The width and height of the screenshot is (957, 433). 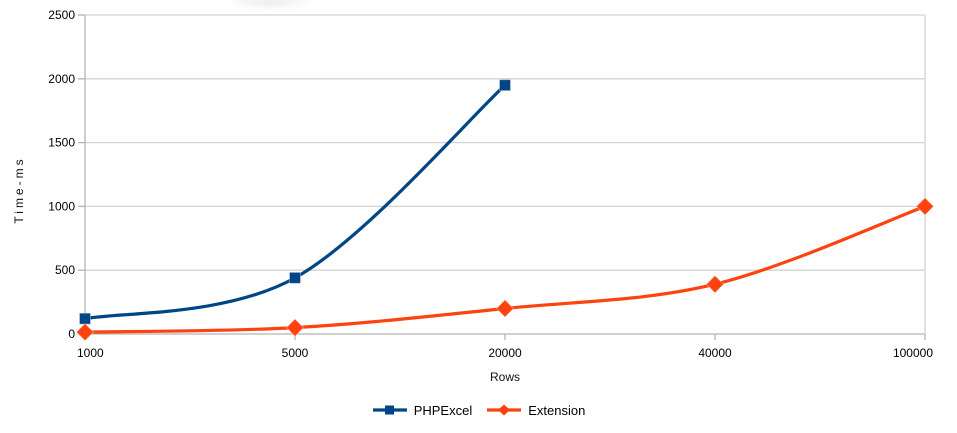 What do you see at coordinates (443, 410) in the screenshot?
I see `legend-label-phpexcel: PHPExcel` at bounding box center [443, 410].